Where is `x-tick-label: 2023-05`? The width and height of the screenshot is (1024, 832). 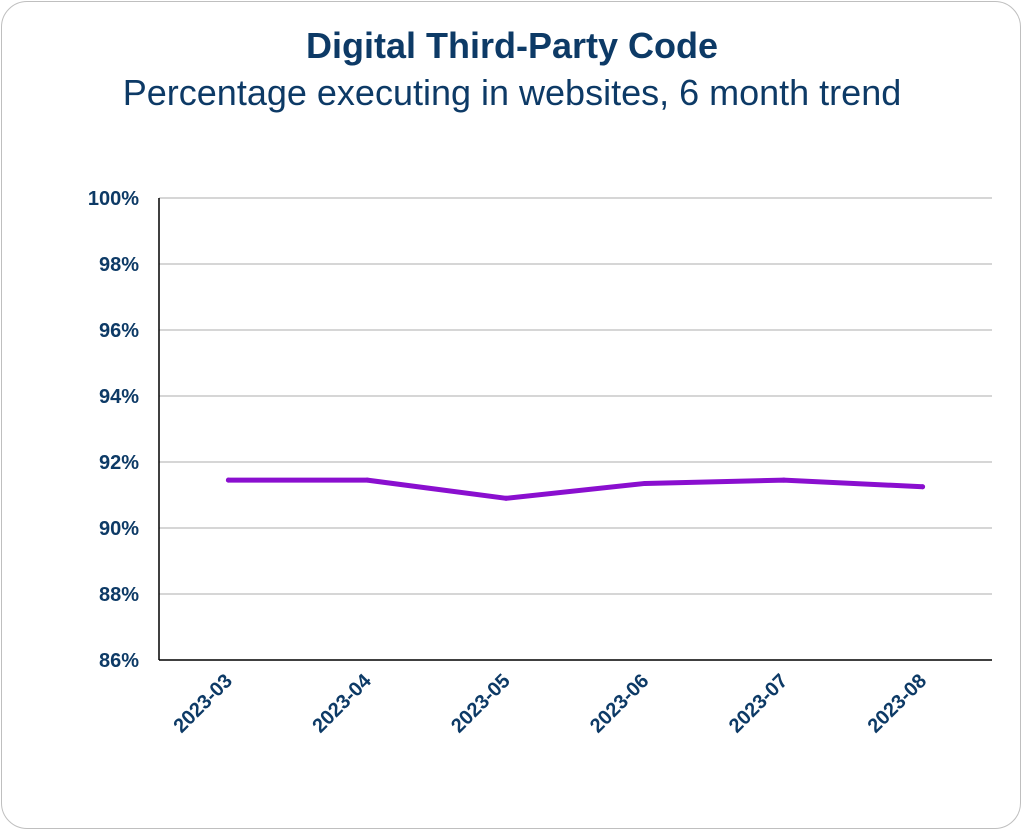 x-tick-label: 2023-05 is located at coordinates (480, 703).